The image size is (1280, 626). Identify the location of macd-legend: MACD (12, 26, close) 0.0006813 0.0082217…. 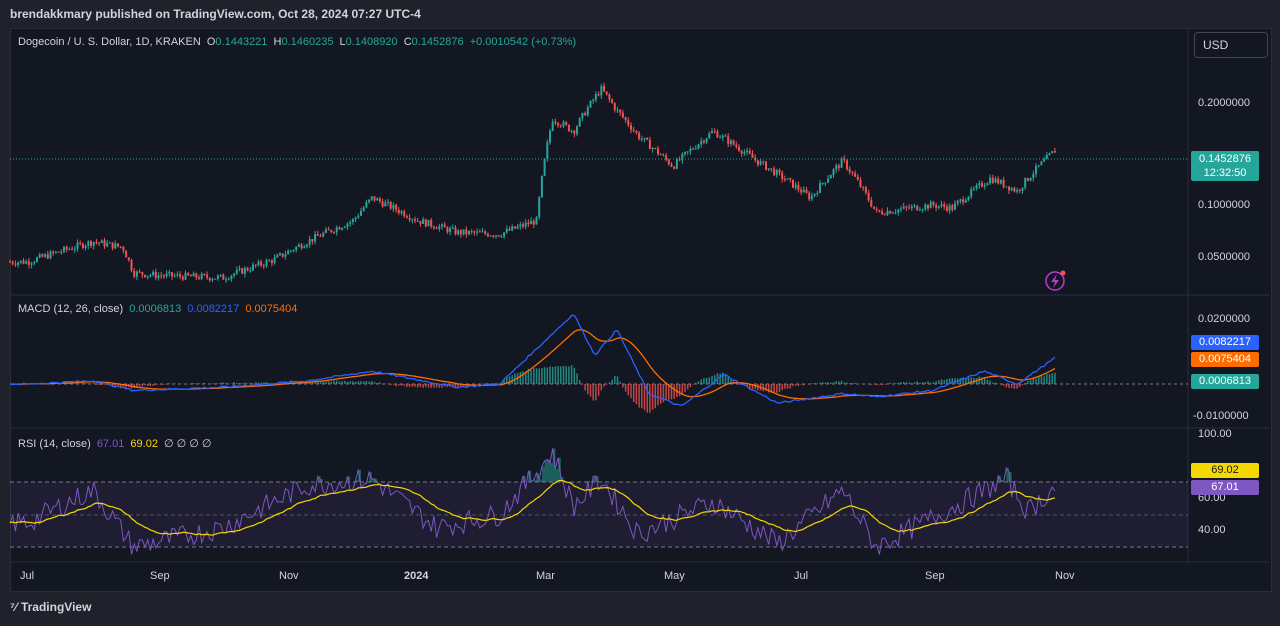
(159, 309).